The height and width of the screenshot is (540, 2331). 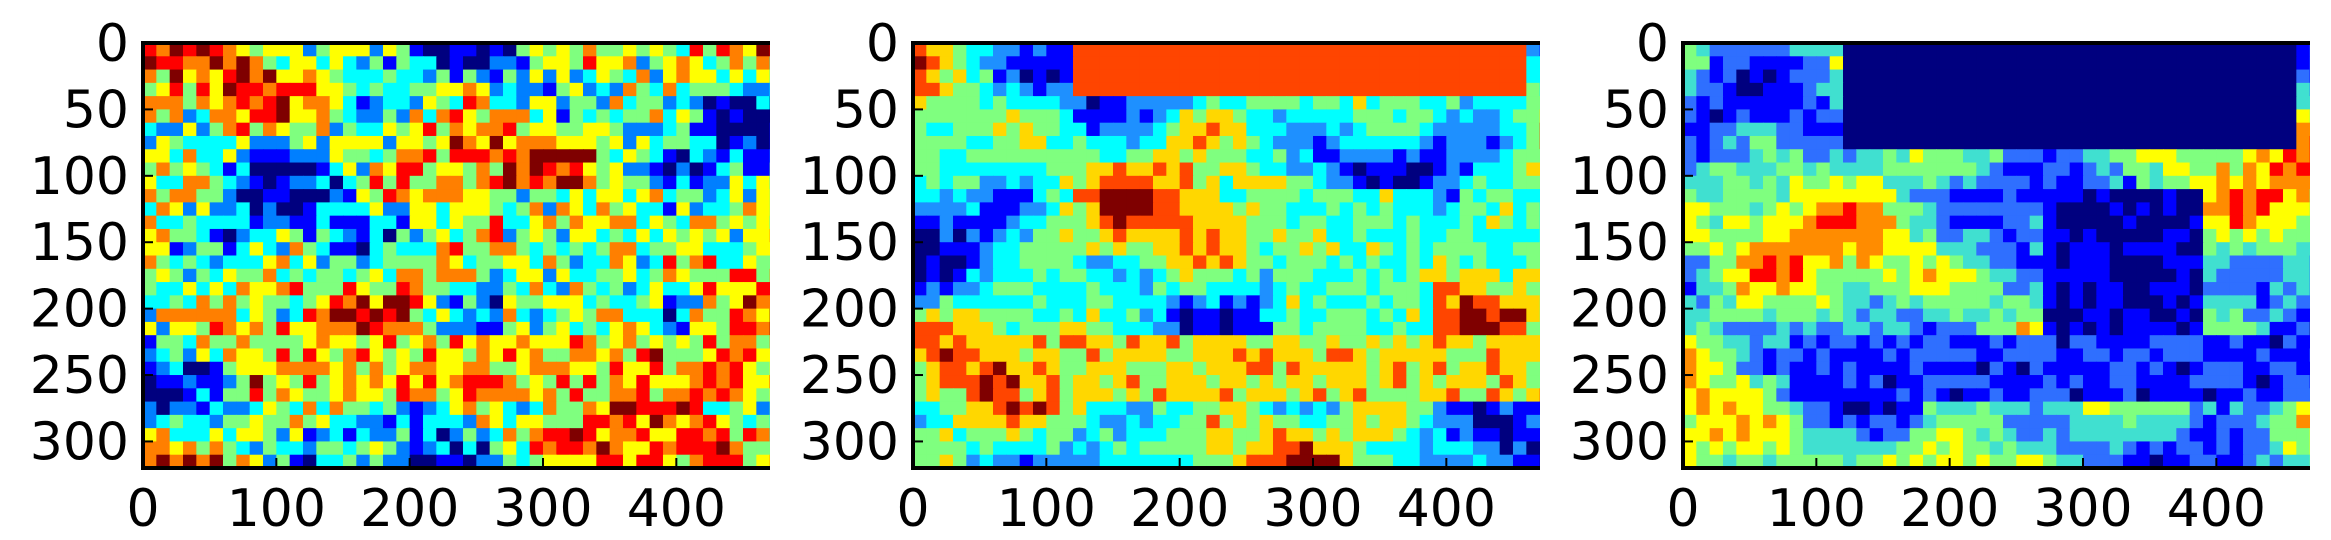 What do you see at coordinates (1312, 509) in the screenshot?
I see `x-tick-label: 300` at bounding box center [1312, 509].